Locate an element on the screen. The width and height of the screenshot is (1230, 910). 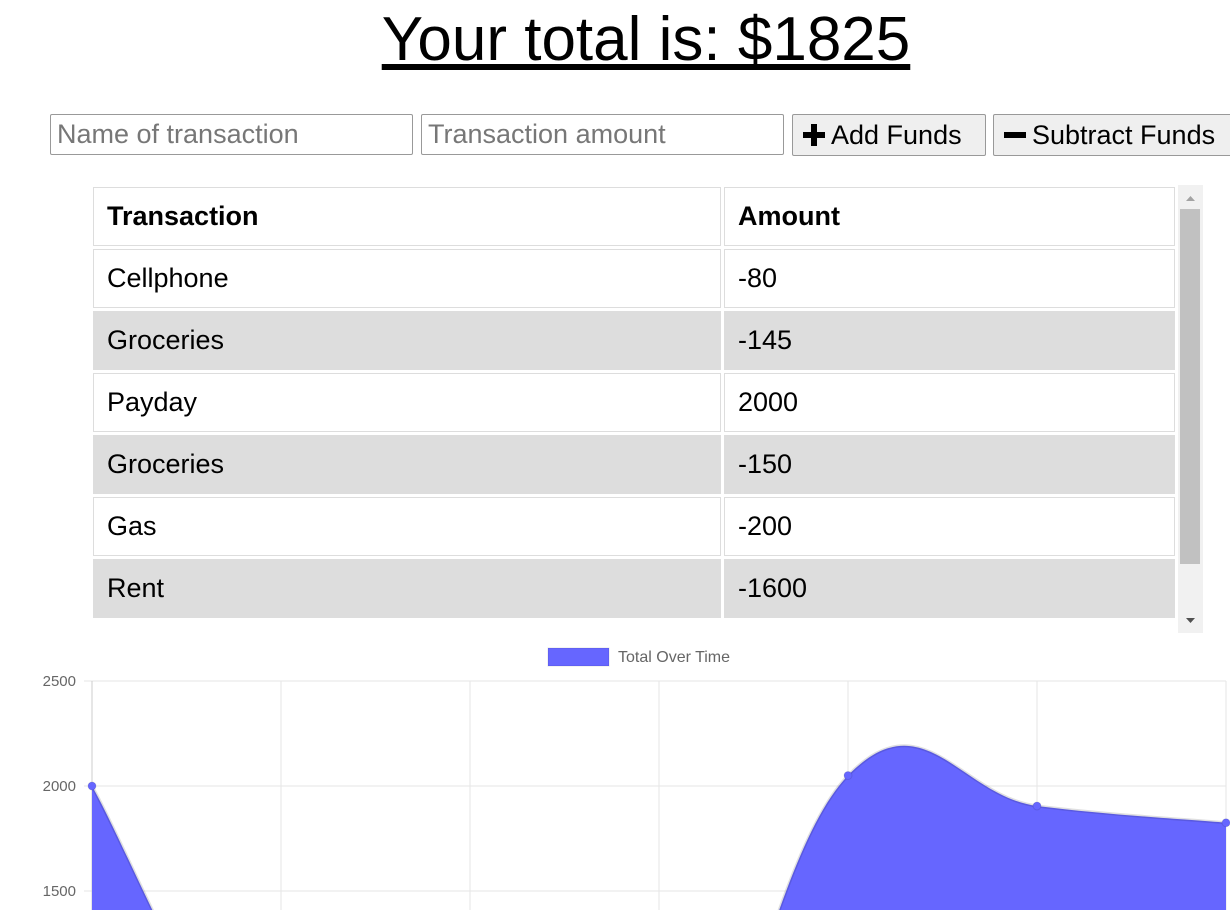
subtract-button: Subtract Funds is located at coordinates (1111, 135).